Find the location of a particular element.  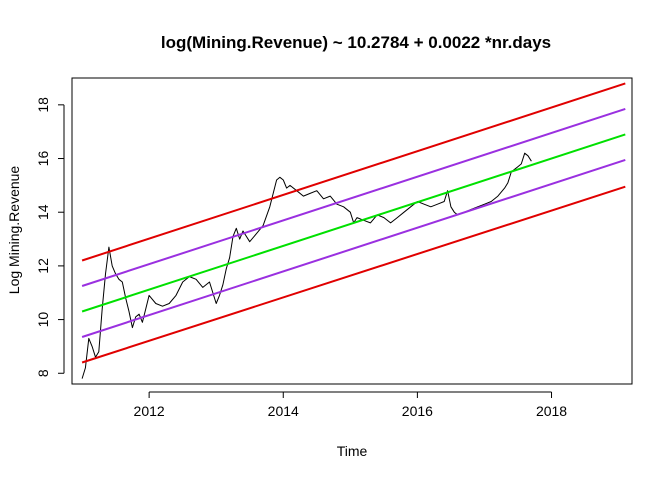

y-tick-label: 14 is located at coordinates (43, 212).